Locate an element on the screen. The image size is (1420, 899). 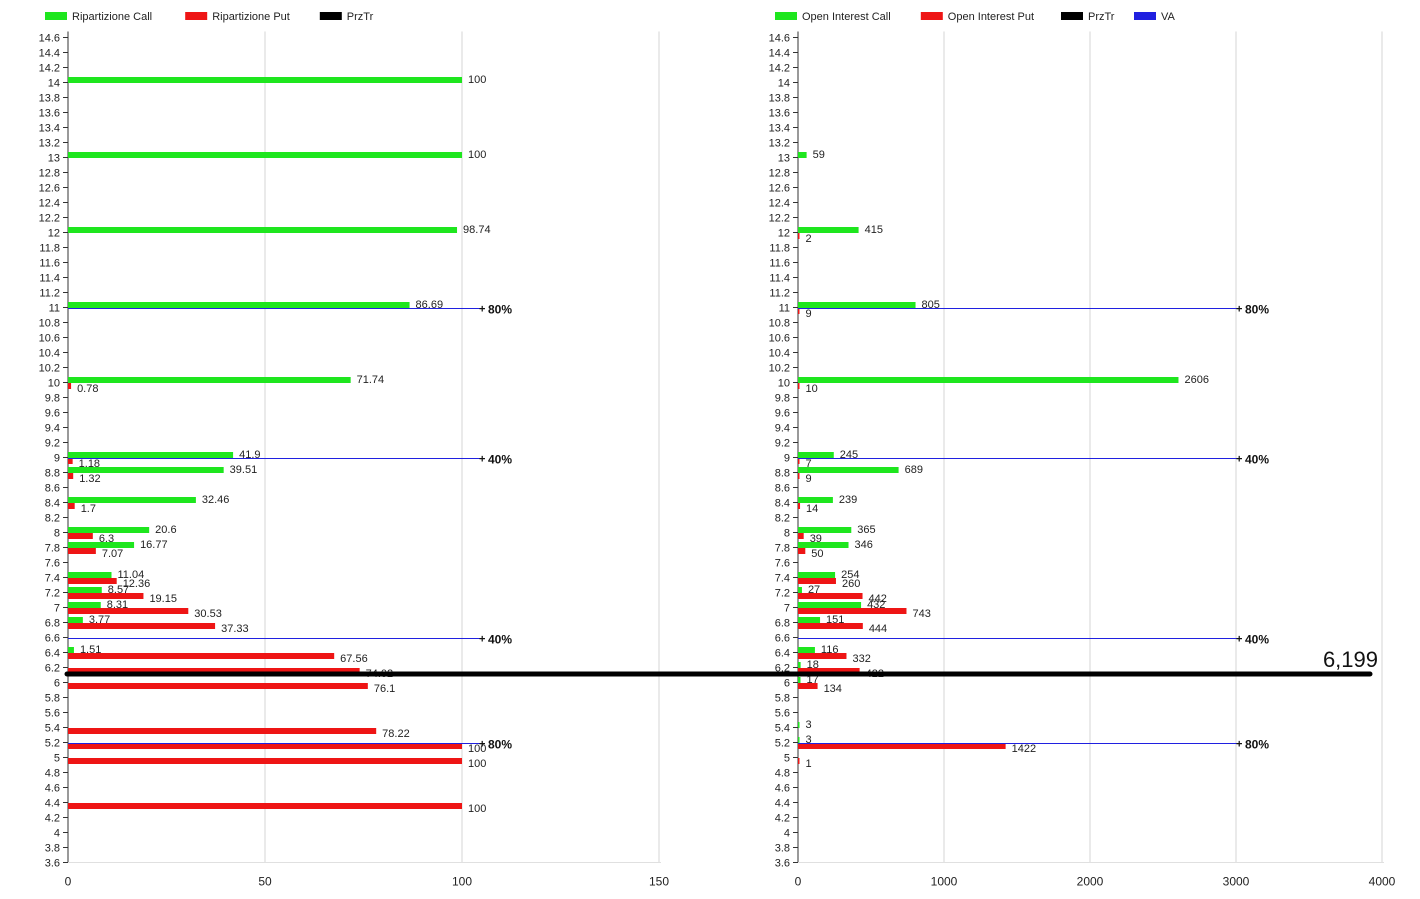
put-bar-label: 743 is located at coordinates (921, 614).